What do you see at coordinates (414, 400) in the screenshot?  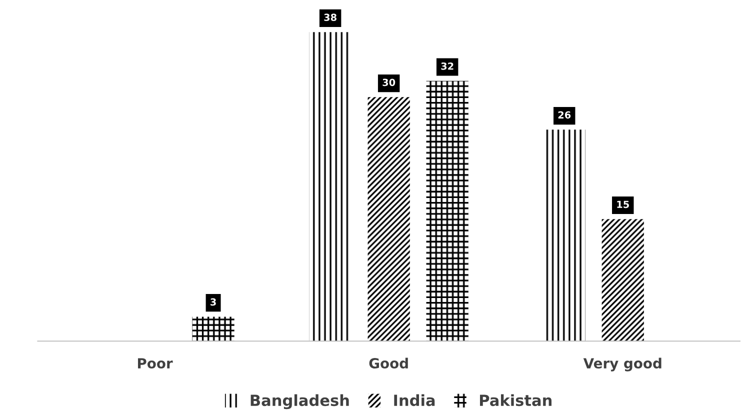 I see `legend-label: India` at bounding box center [414, 400].